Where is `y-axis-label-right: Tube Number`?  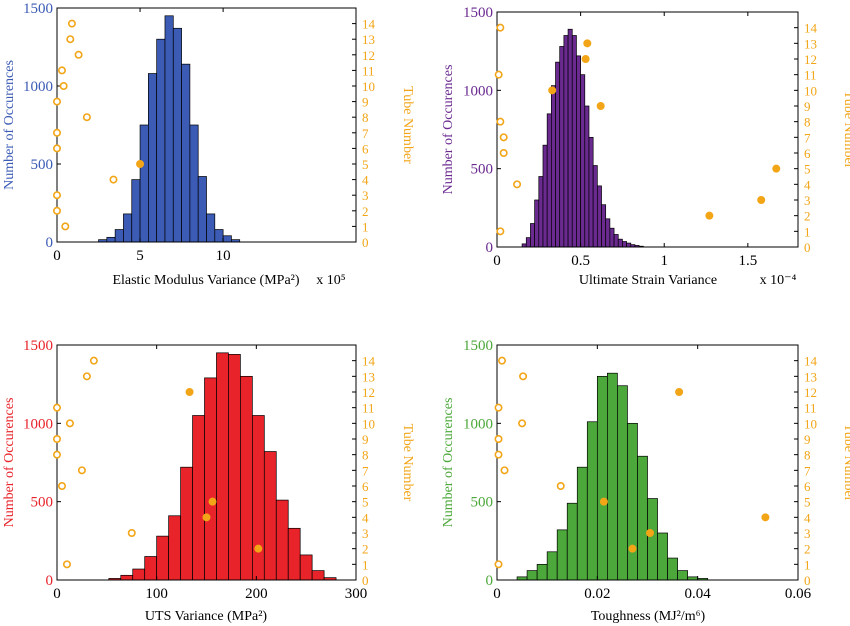 y-axis-label-right: Tube Number is located at coordinates (407, 463).